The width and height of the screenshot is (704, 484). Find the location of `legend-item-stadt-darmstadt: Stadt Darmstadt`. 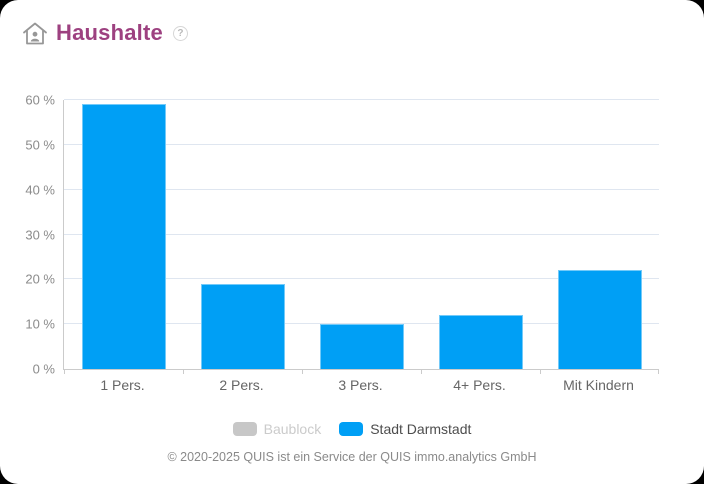

legend-item-stadt-darmstadt: Stadt Darmstadt is located at coordinates (405, 429).